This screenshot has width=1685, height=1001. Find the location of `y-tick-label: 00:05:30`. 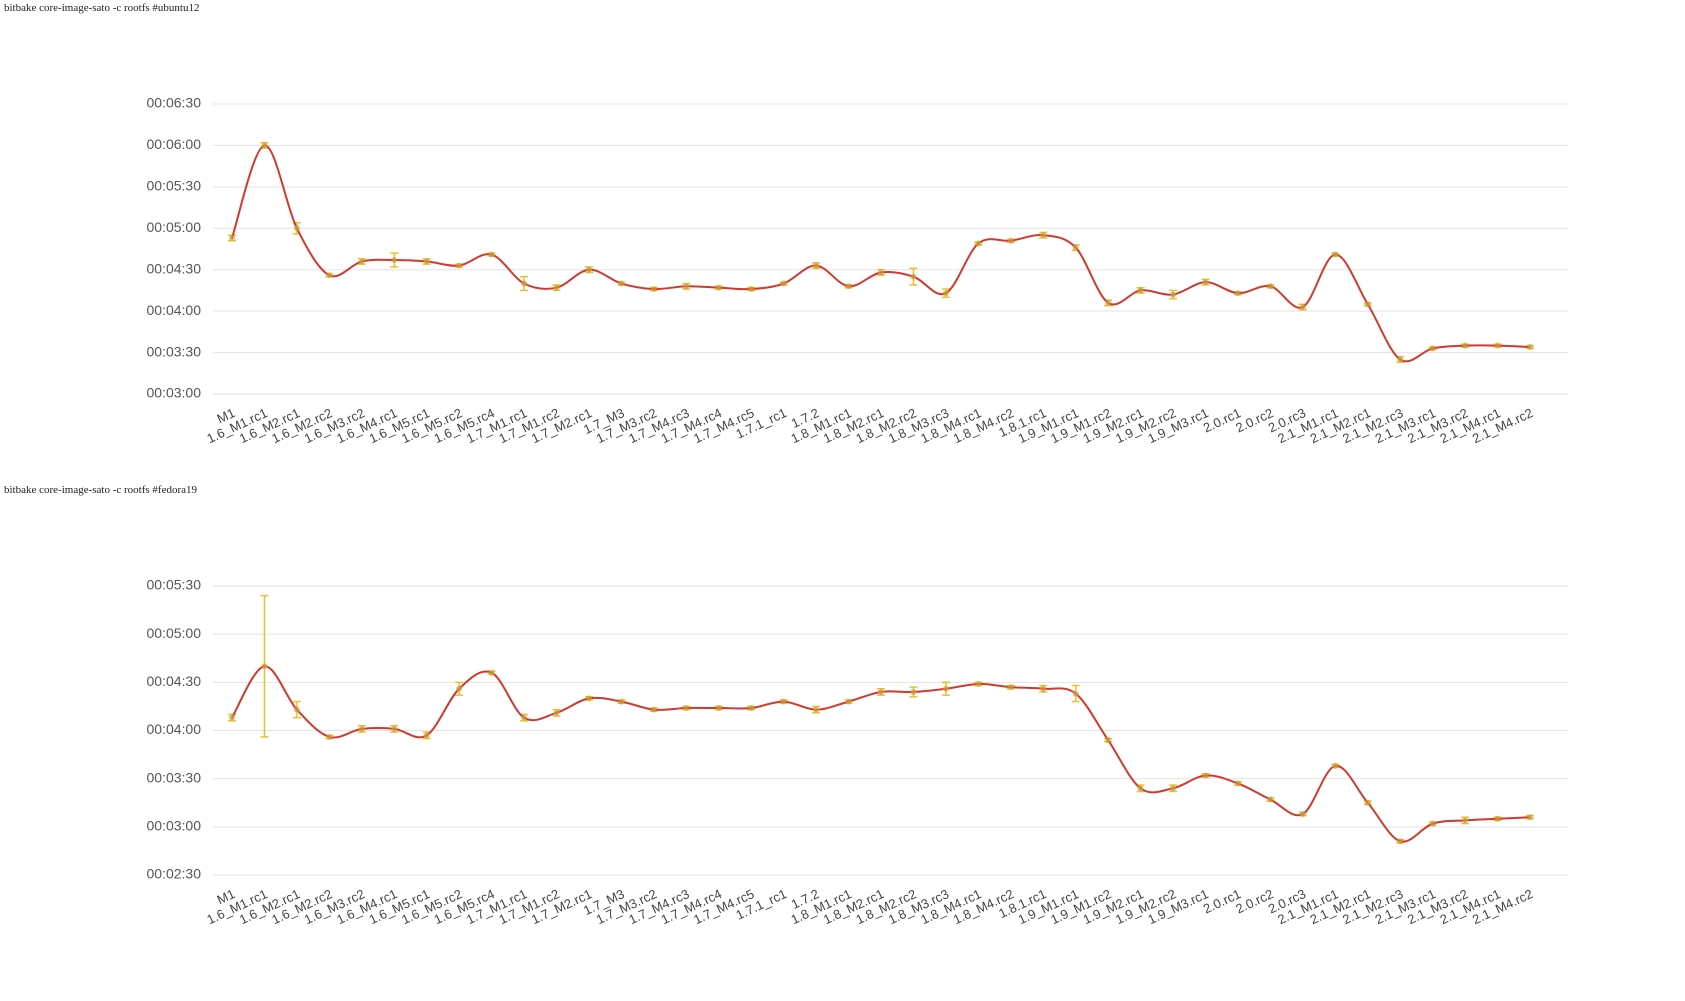

y-tick-label: 00:05:30 is located at coordinates (174, 585).